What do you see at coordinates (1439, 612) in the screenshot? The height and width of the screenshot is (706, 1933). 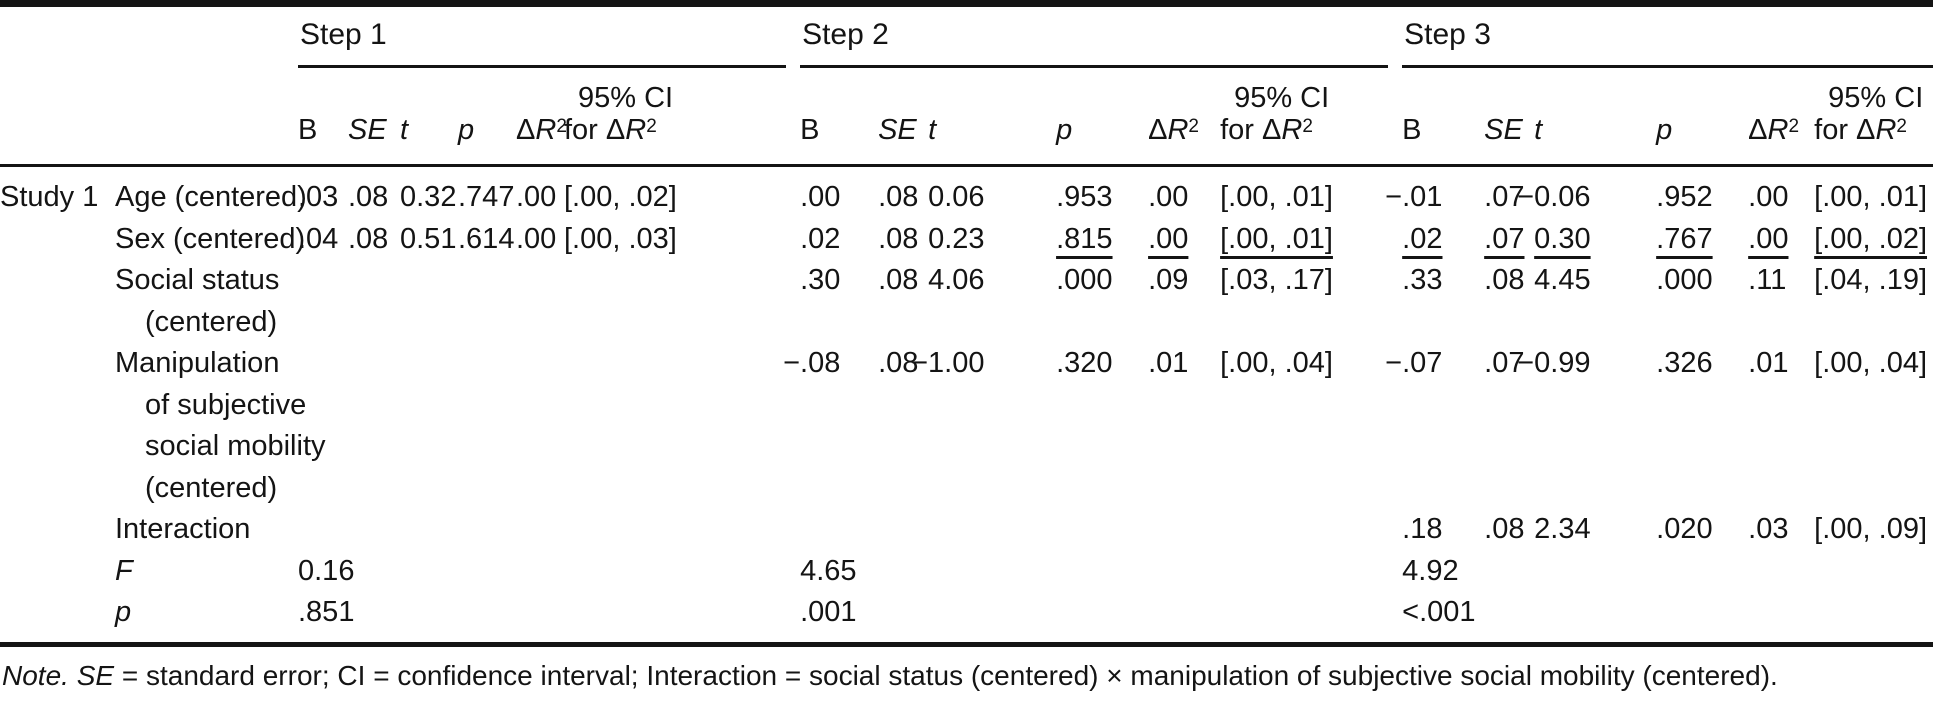 I see `table-cell: <.001` at bounding box center [1439, 612].